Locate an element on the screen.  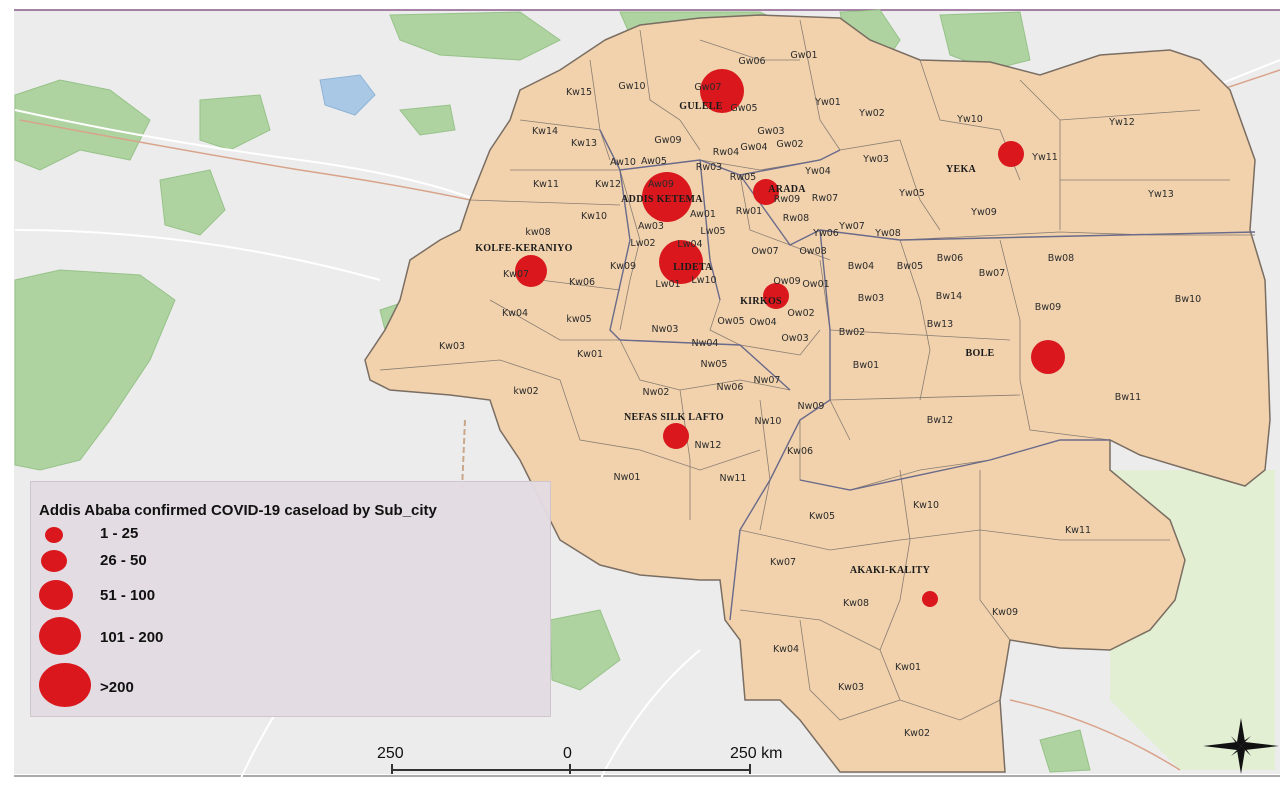
woreda-label: Gw05 is located at coordinates (743, 108).